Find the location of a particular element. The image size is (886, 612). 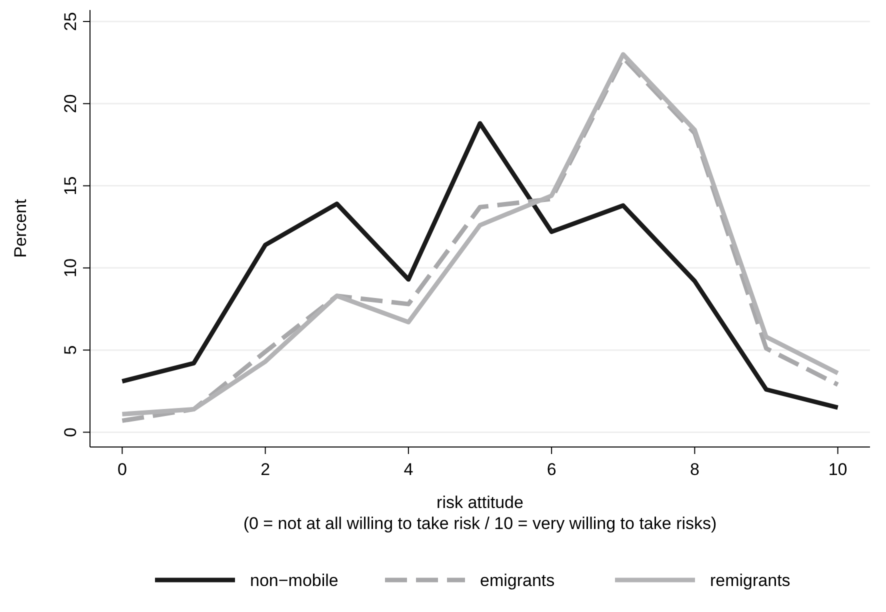

y-tick-label: 10 is located at coordinates (70, 268).